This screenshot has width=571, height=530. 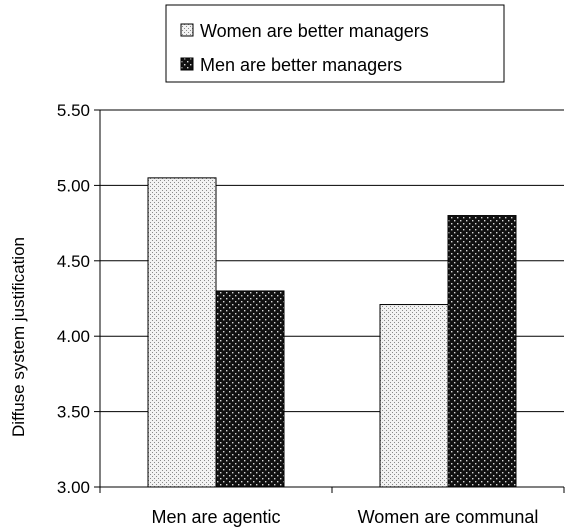 What do you see at coordinates (73, 412) in the screenshot?
I see `y-tick-label: 3.50` at bounding box center [73, 412].